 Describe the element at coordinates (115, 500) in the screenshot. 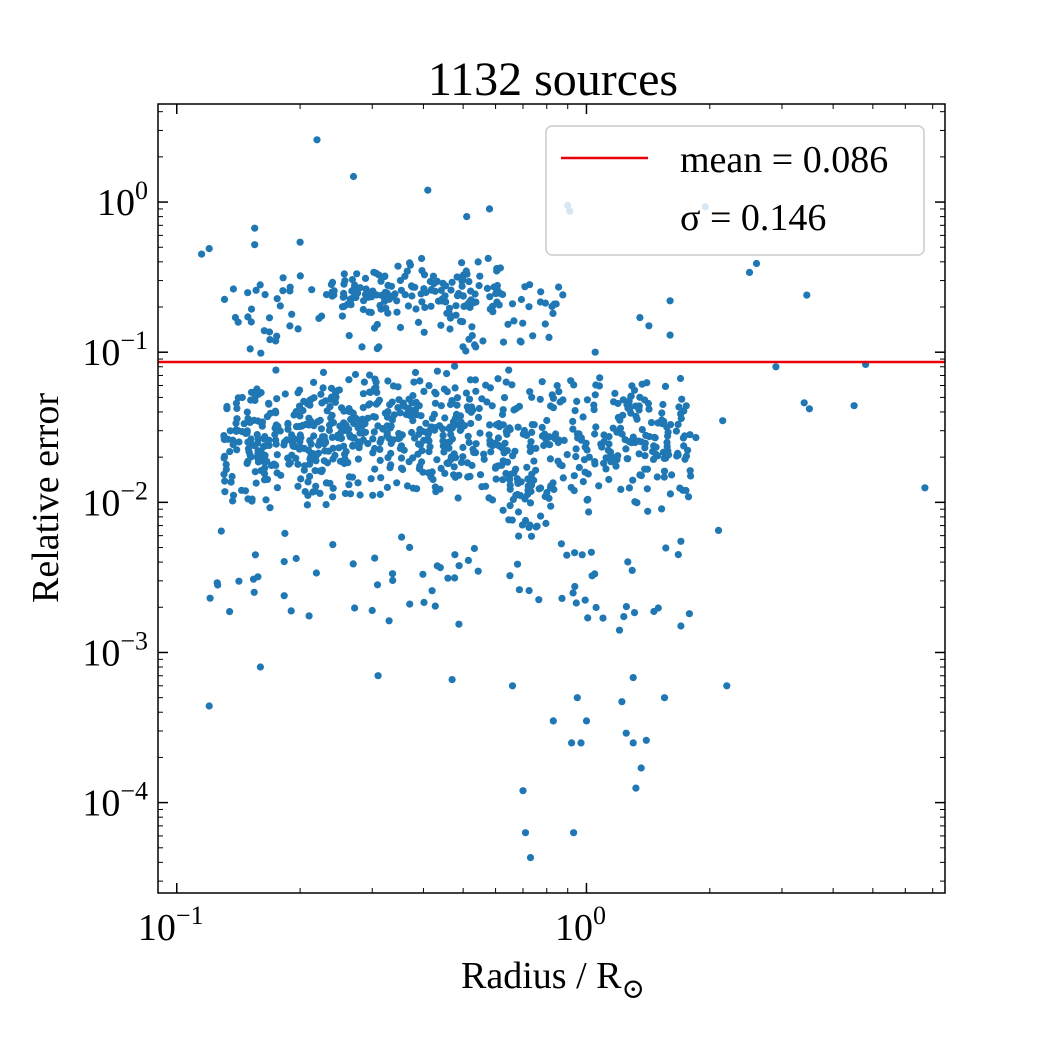

I see `y-tick-label: 10−2` at that location.